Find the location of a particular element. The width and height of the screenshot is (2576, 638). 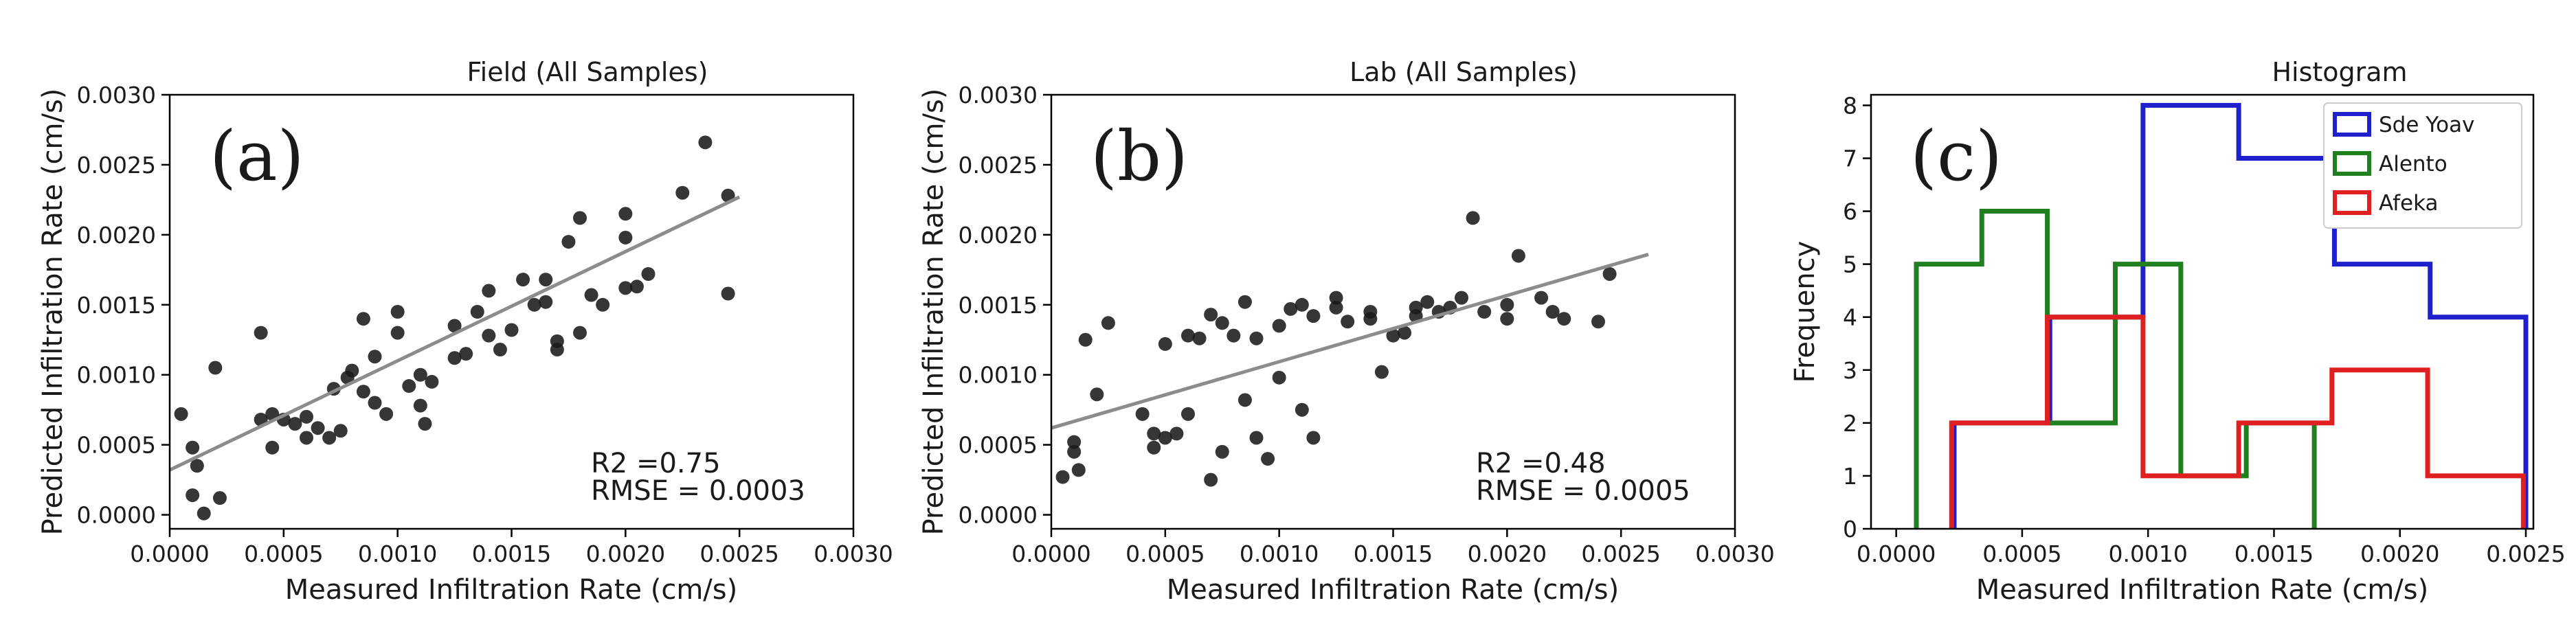

panel-c-ytick-label: 1 is located at coordinates (1850, 476).